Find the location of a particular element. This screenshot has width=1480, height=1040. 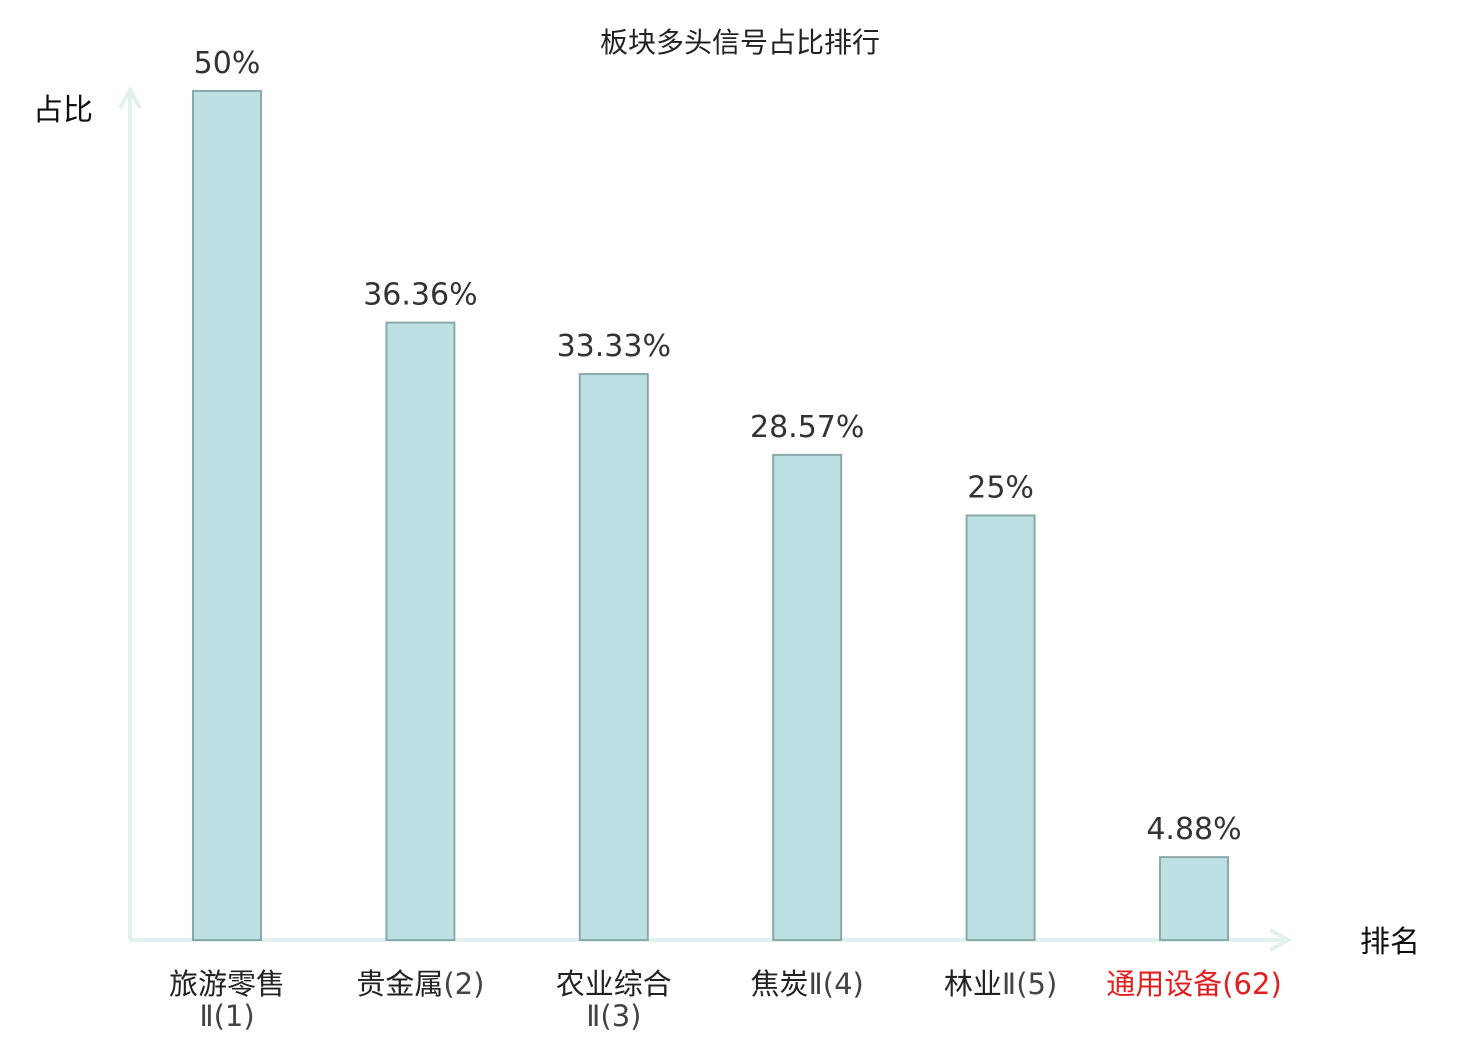

x-tick-rank: Ⅱ(3) is located at coordinates (613, 1016).